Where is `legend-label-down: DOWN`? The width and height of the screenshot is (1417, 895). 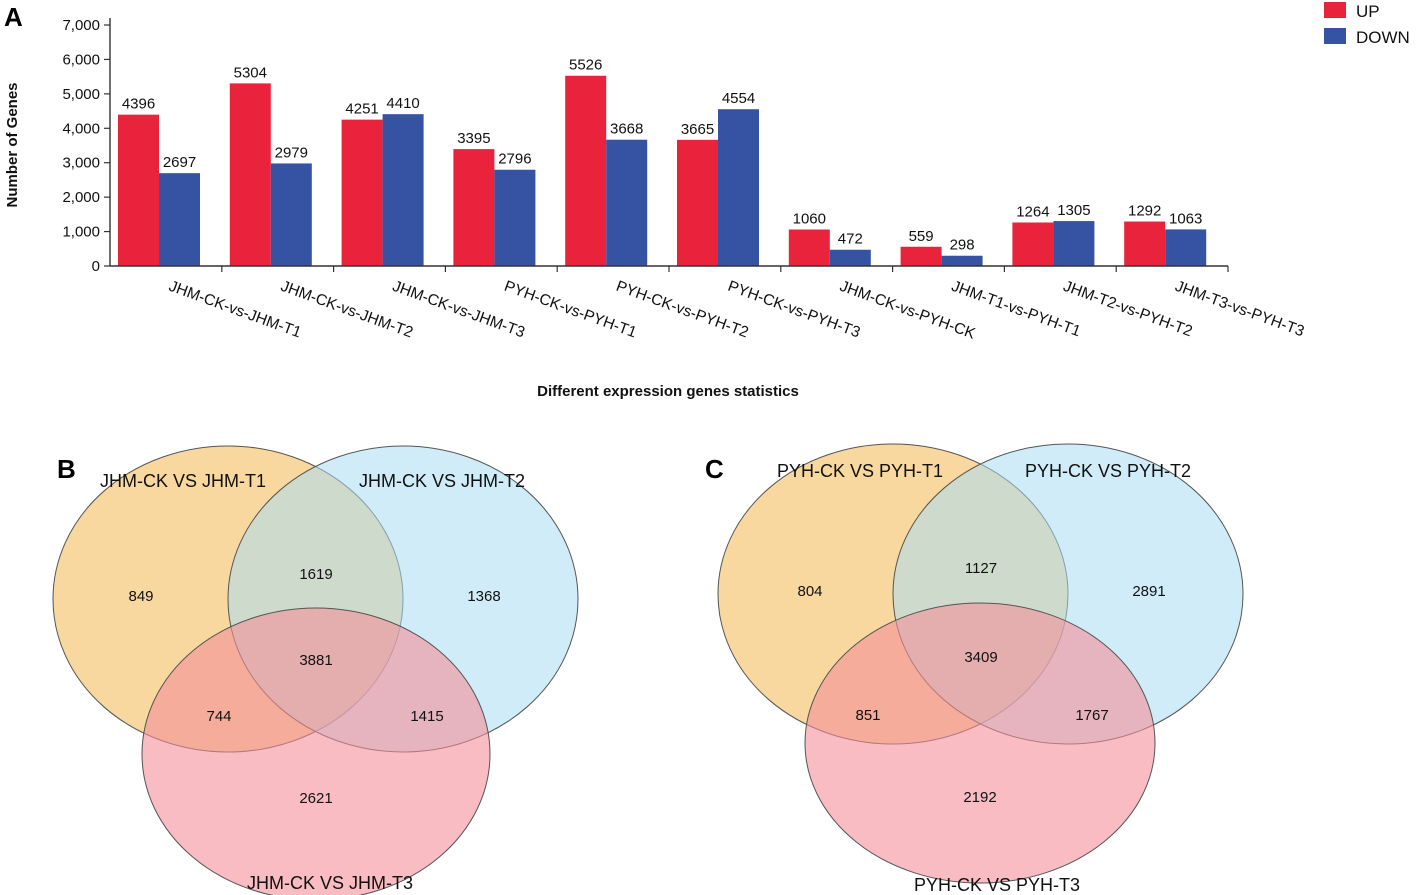 legend-label-down: DOWN is located at coordinates (1383, 37).